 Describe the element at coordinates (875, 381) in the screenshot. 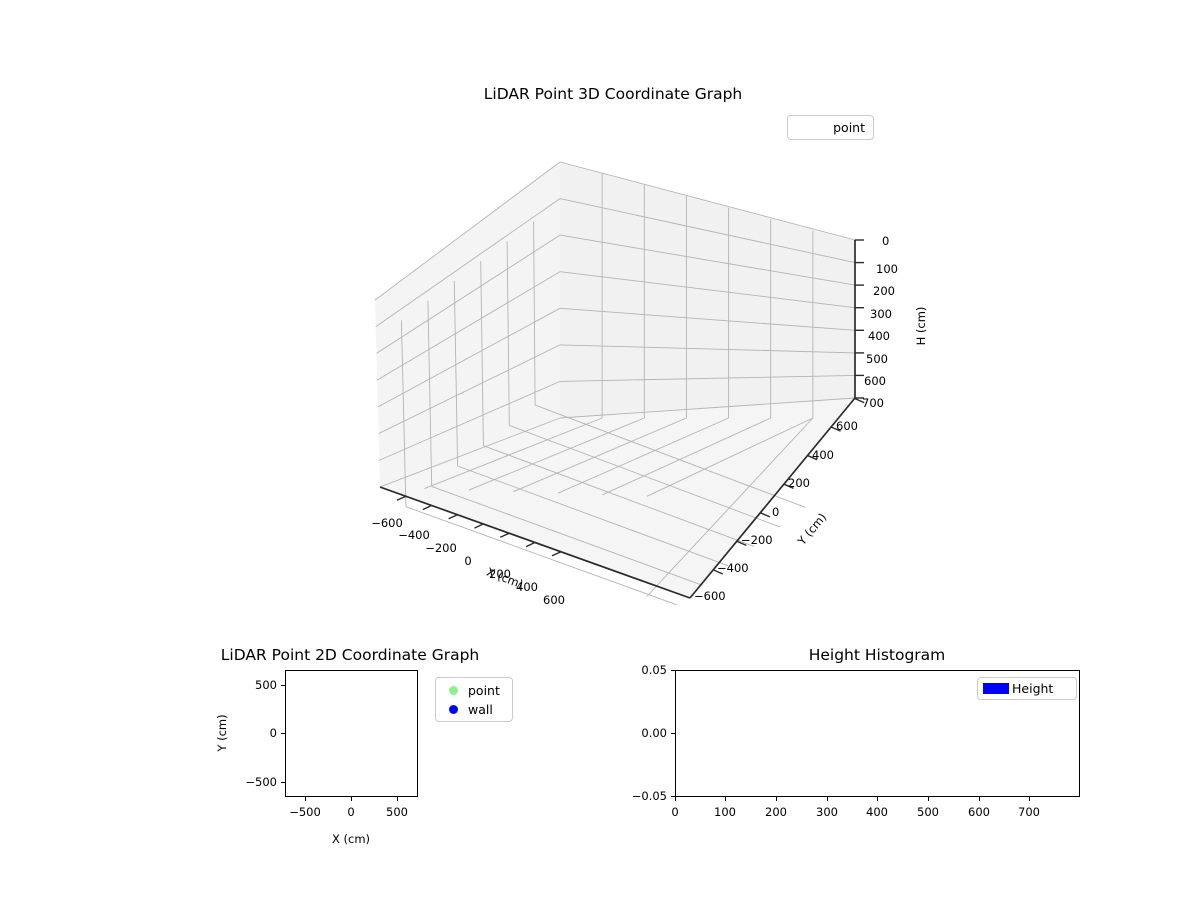

I see `plot3d-ztick-6: 600` at that location.